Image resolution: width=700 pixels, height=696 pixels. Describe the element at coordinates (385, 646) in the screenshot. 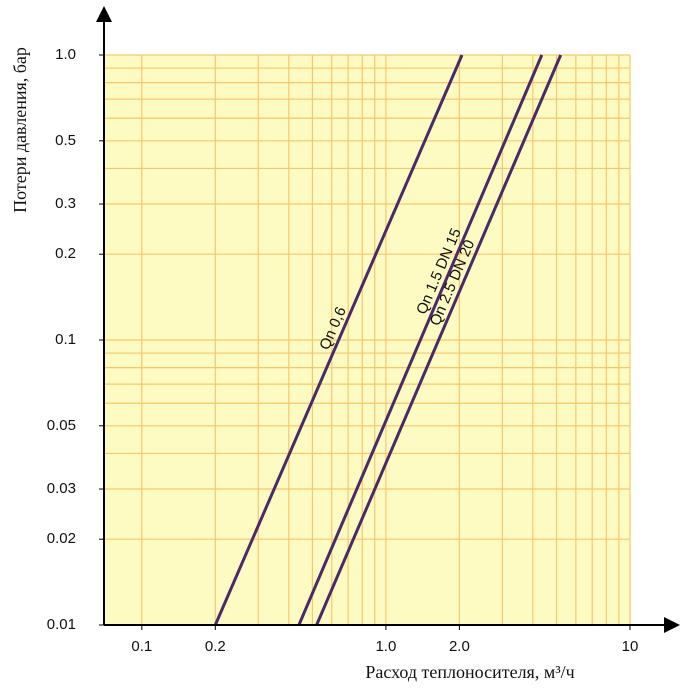

I see `x-tick-label: 1.0` at that location.